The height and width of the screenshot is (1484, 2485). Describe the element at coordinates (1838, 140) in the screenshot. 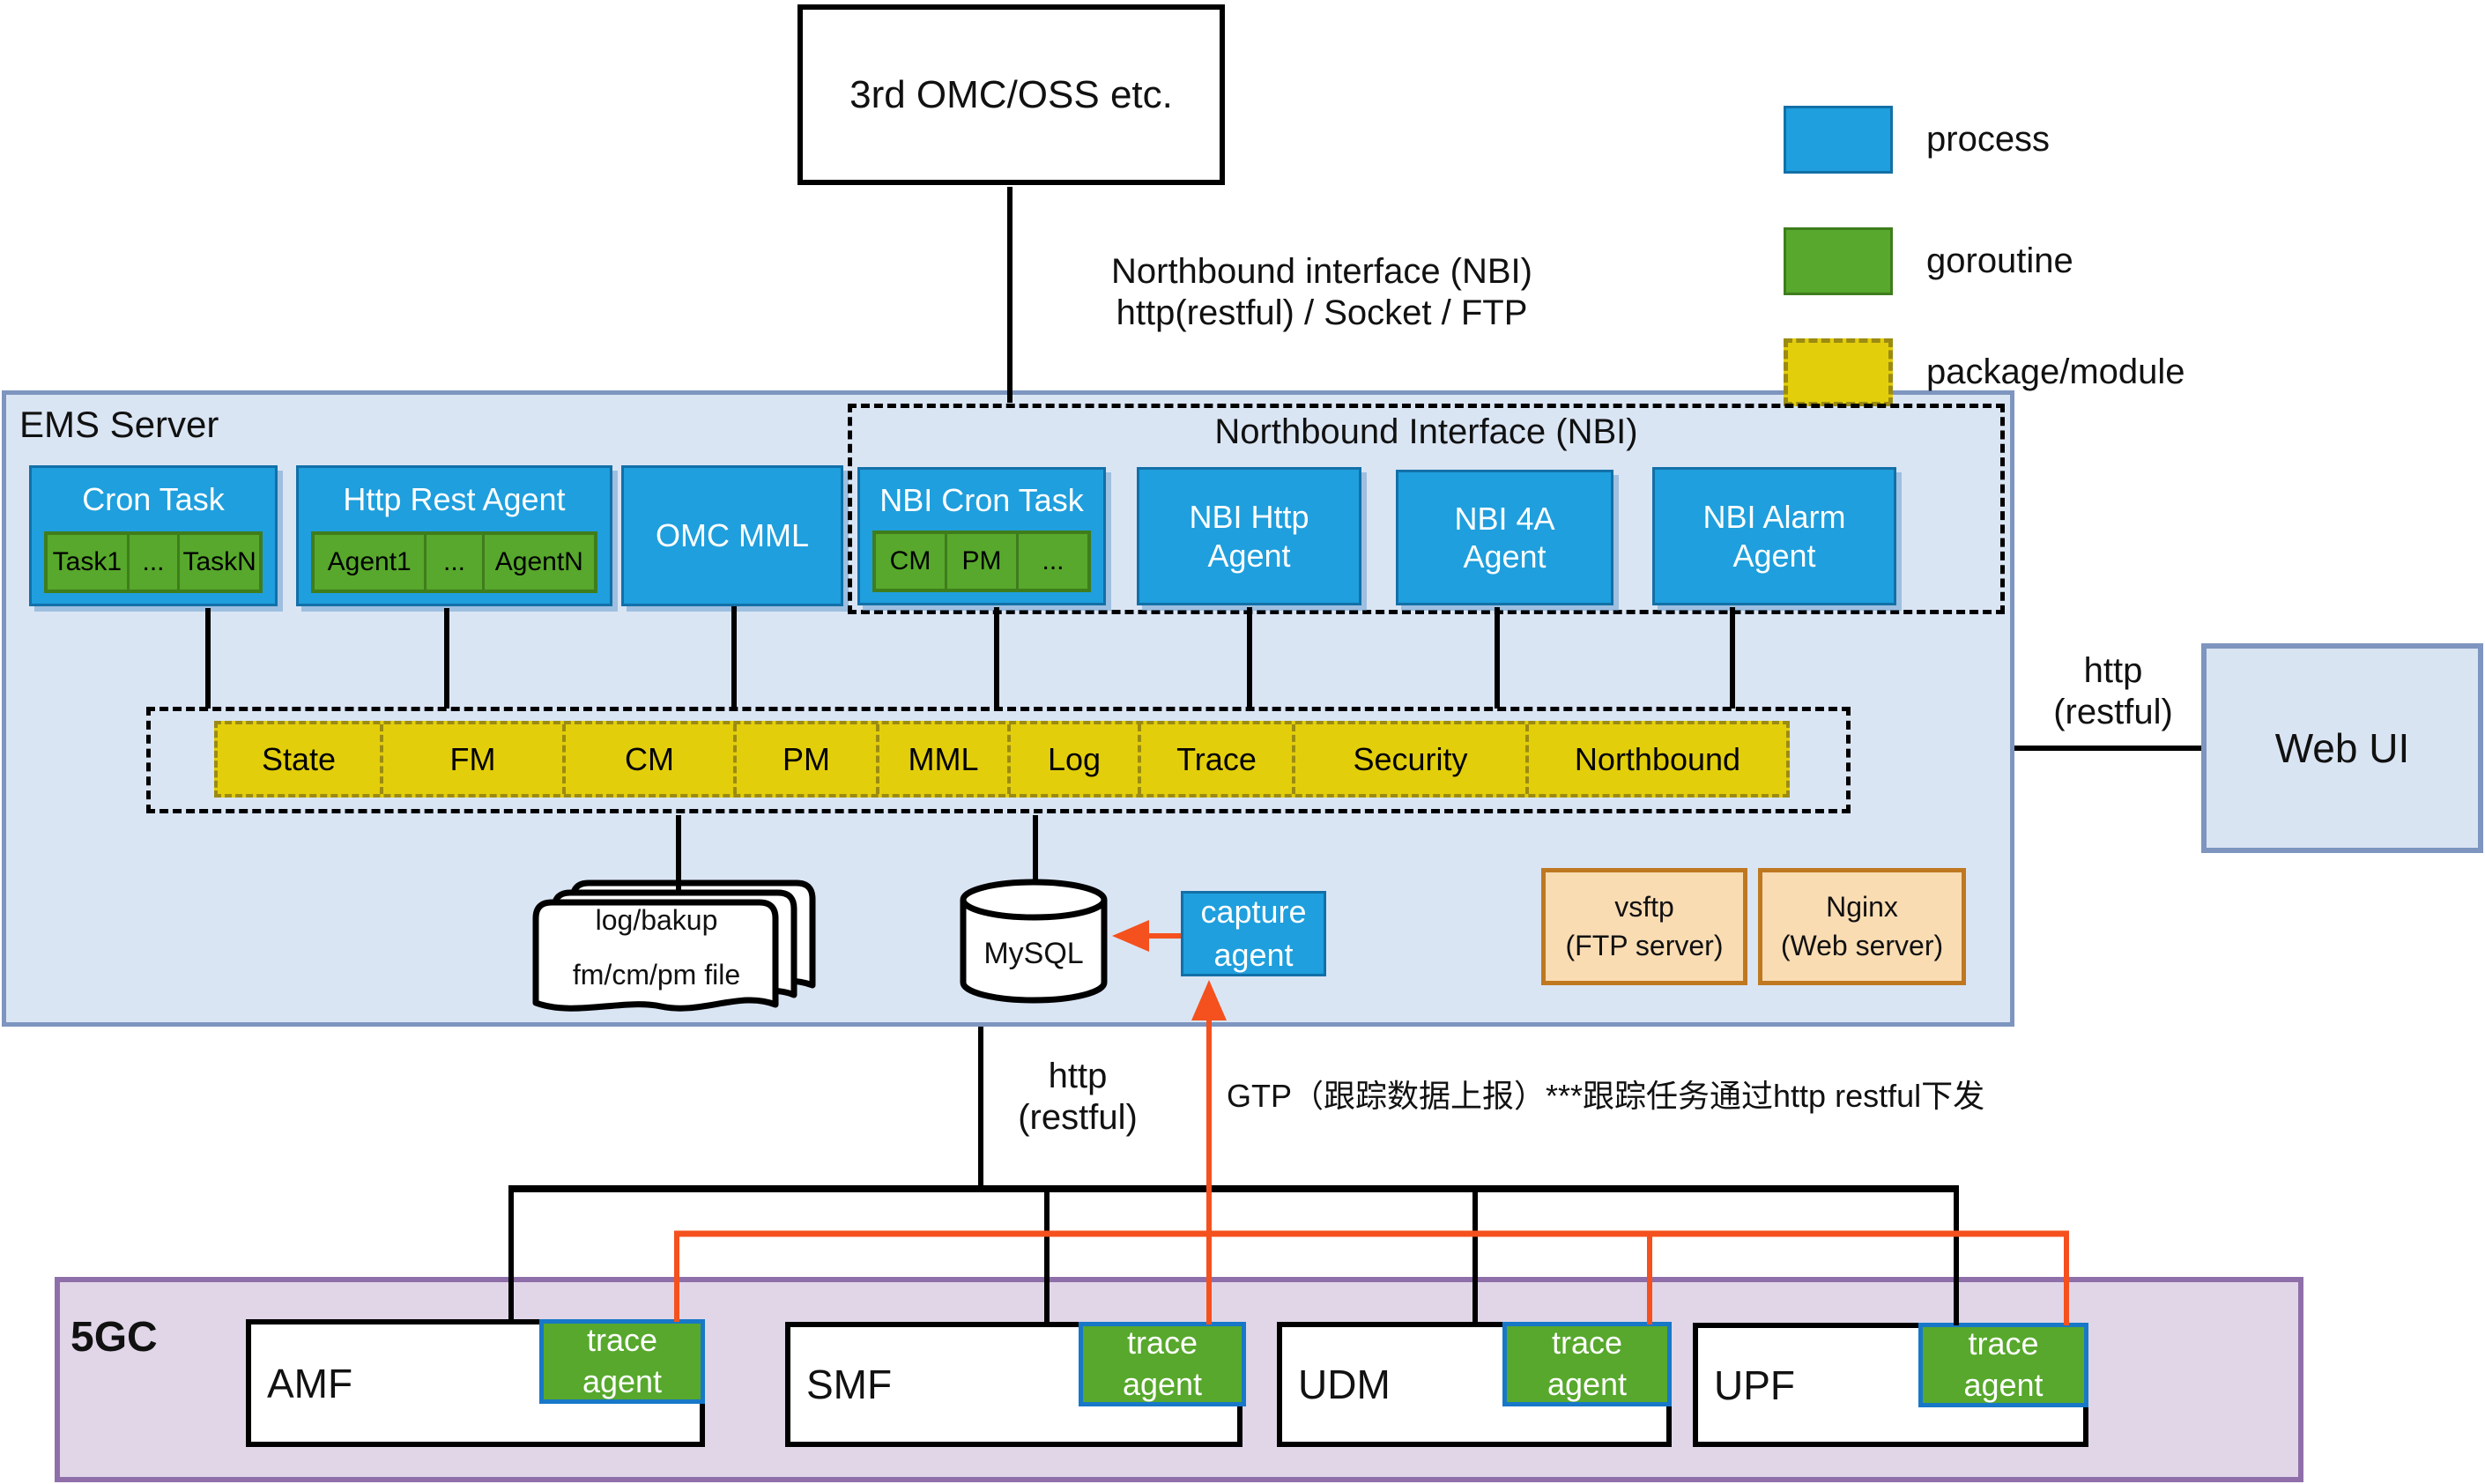

I see `legend-process-swatch` at that location.